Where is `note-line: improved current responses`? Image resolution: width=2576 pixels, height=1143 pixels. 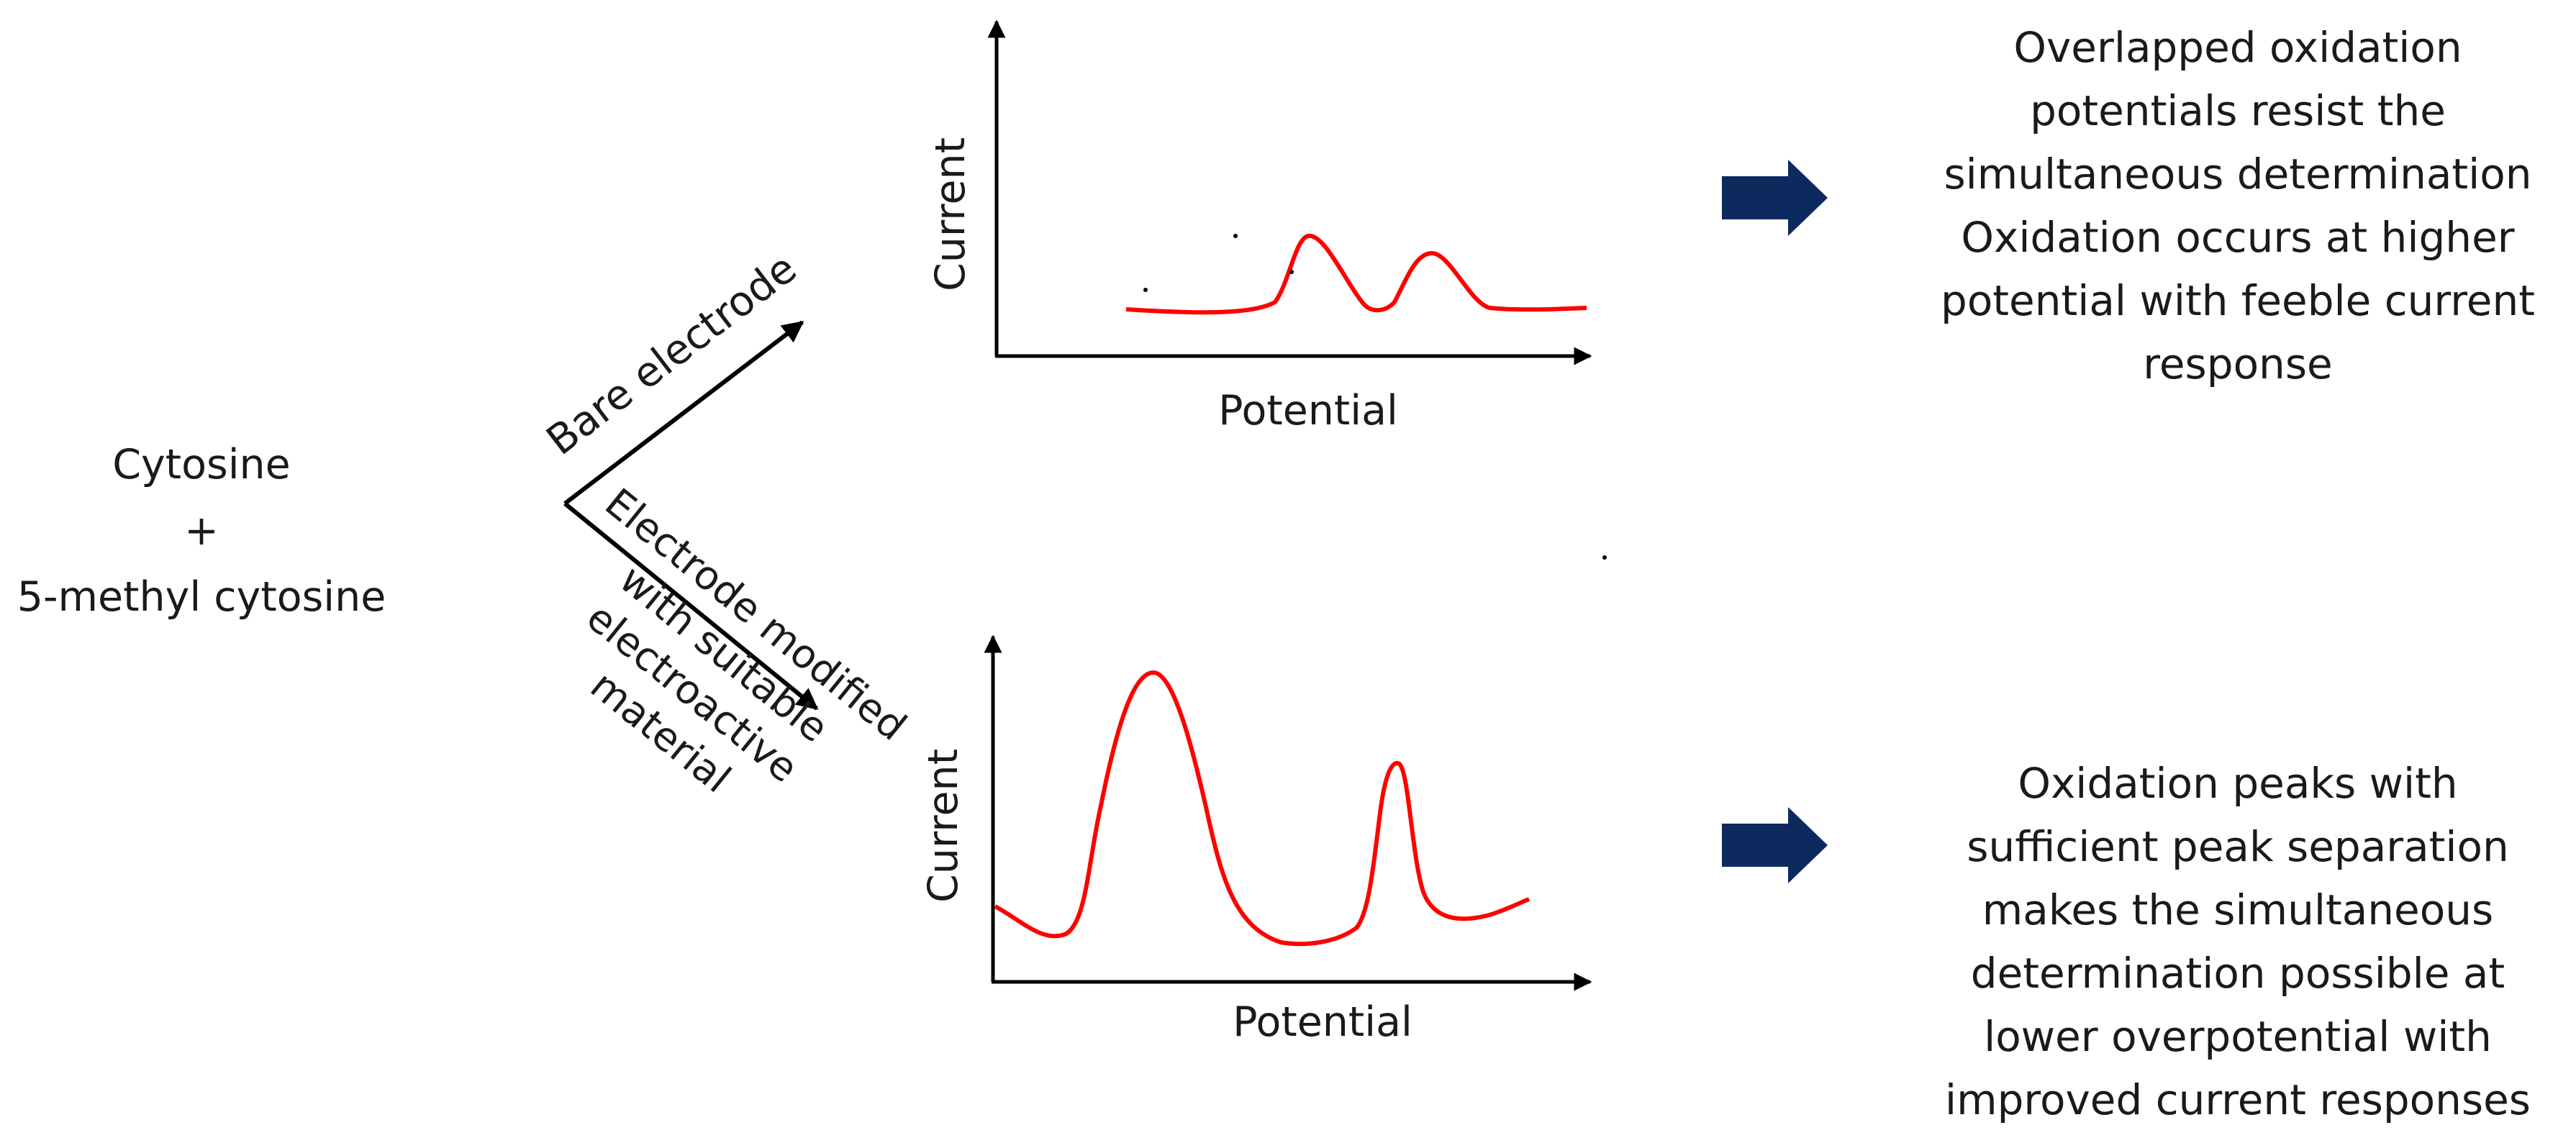
note-line: improved current responses is located at coordinates (2237, 1099).